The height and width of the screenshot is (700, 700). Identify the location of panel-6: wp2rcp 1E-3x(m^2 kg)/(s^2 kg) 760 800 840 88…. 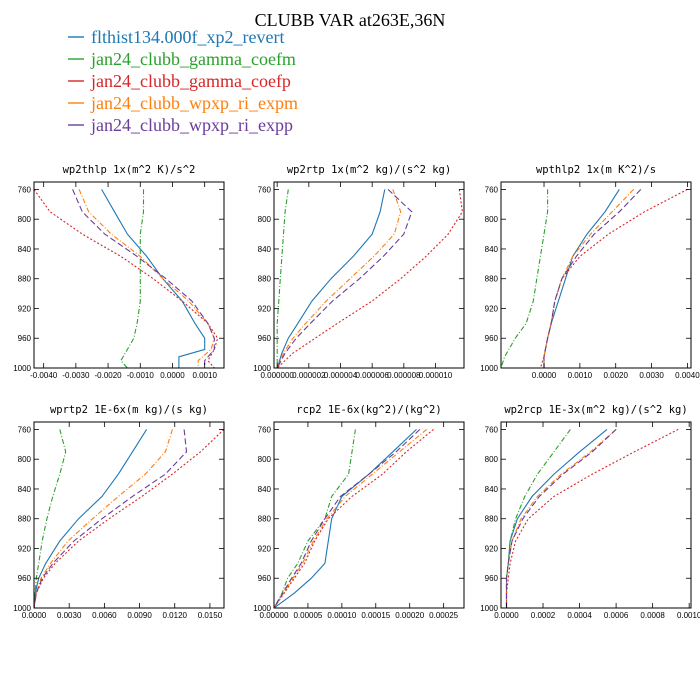
(590, 512).